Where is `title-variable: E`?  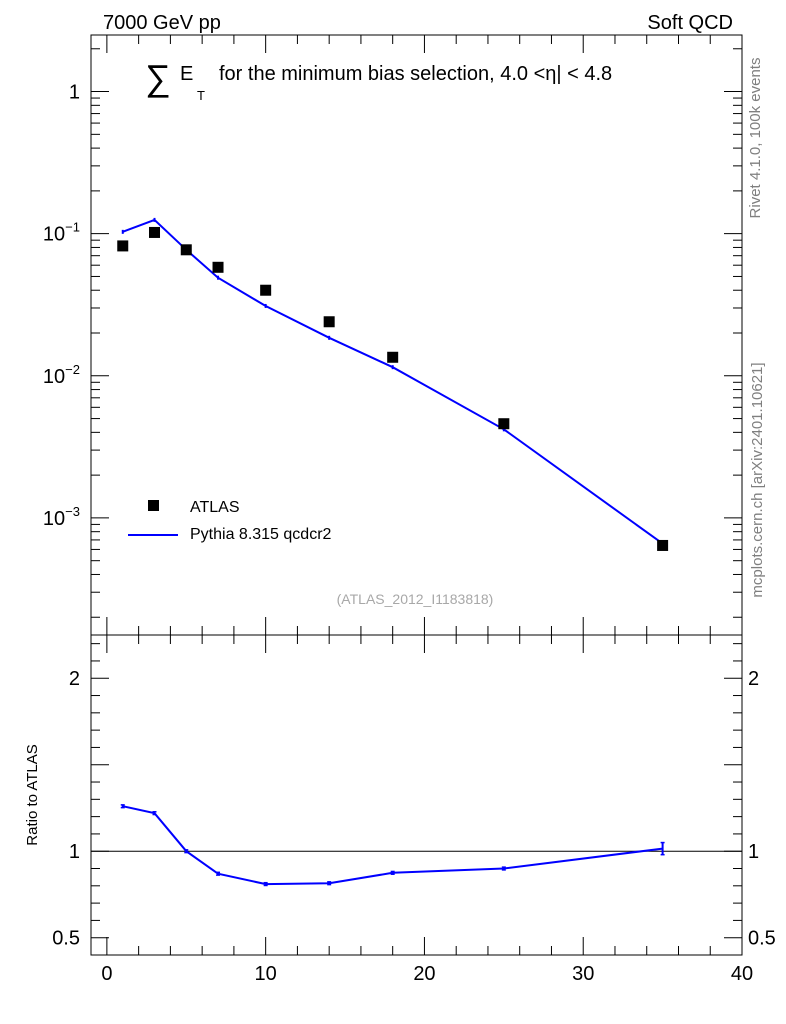
title-variable: E is located at coordinates (186, 74).